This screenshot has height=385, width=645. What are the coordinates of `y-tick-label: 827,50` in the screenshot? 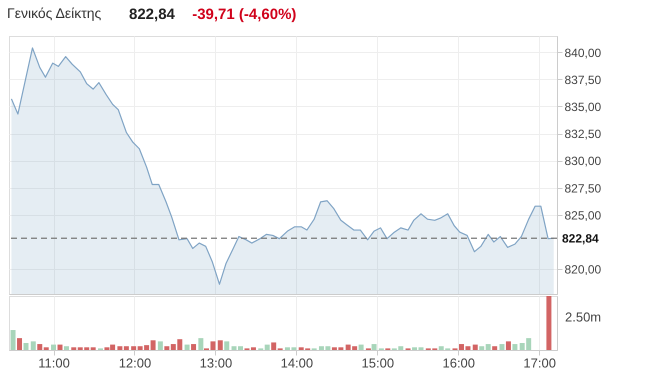 It's located at (583, 188).